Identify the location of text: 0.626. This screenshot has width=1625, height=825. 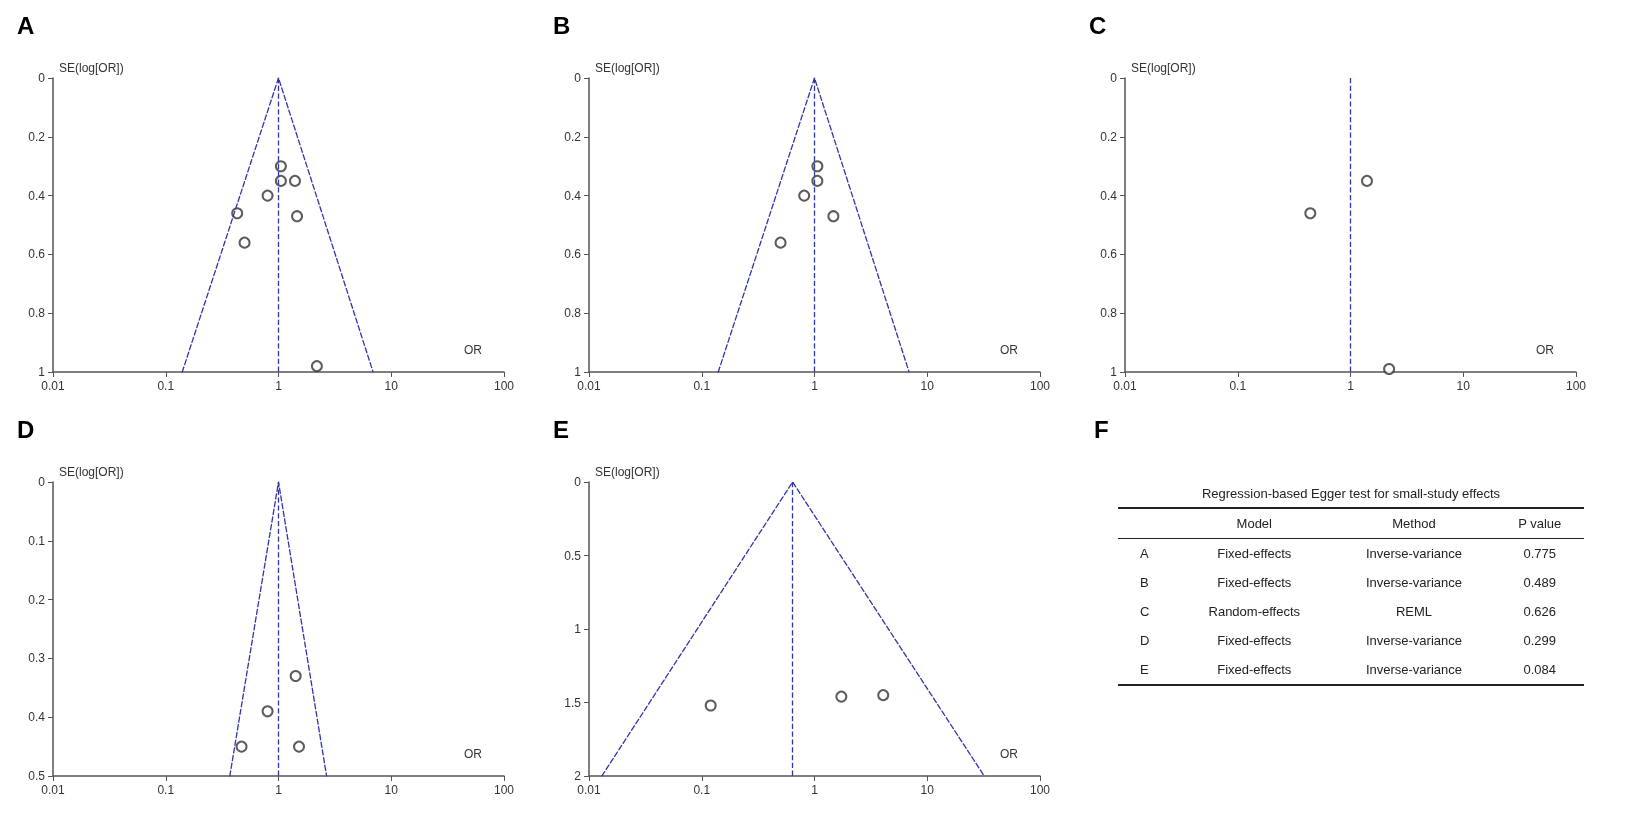
(1539, 611).